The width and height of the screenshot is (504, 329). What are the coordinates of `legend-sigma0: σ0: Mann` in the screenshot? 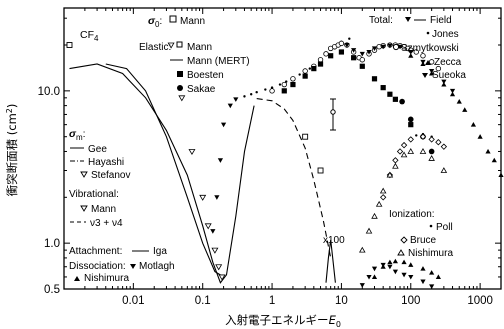 It's located at (176, 22).